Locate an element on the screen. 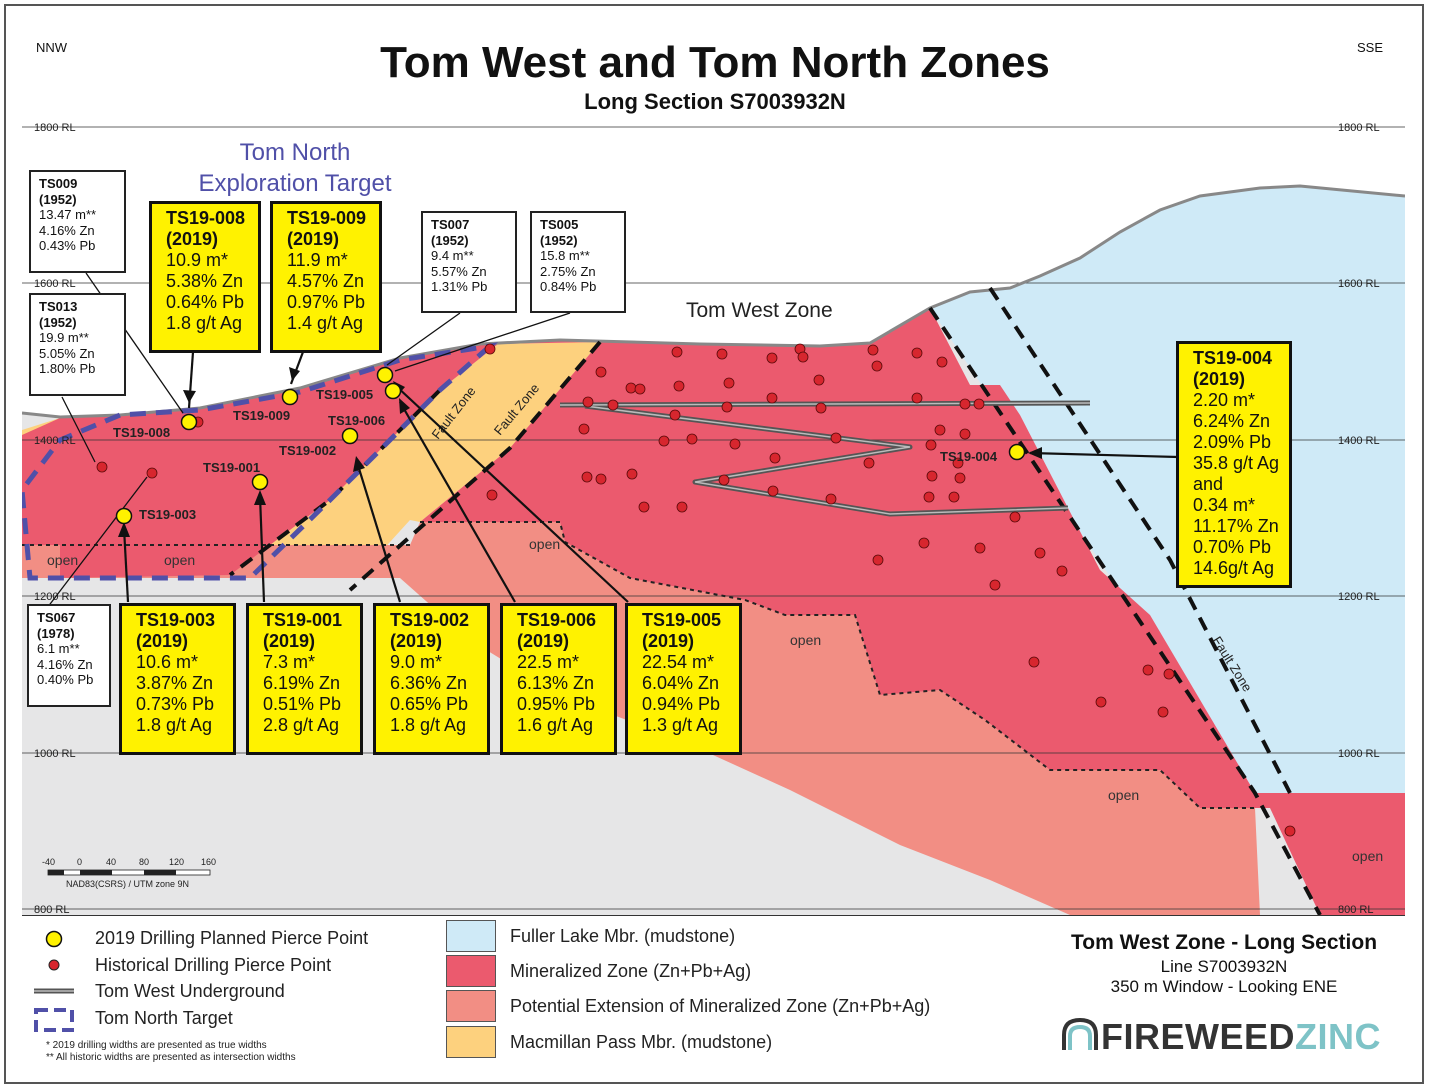  callout-id: TS19-009 is located at coordinates (327, 218).